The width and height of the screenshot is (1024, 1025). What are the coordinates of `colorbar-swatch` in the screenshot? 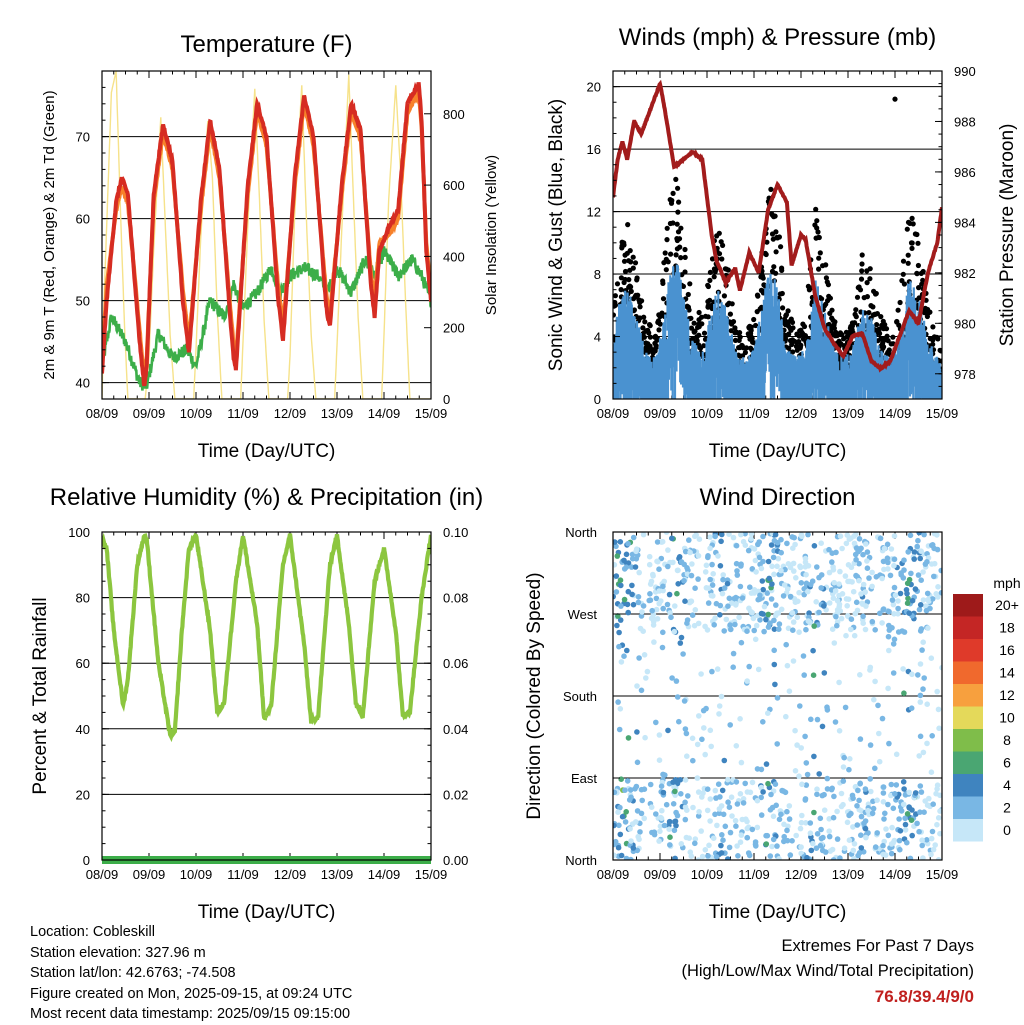 It's located at (968, 650).